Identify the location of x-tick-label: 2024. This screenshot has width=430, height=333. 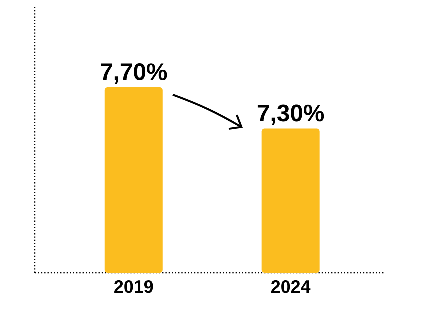
(291, 287).